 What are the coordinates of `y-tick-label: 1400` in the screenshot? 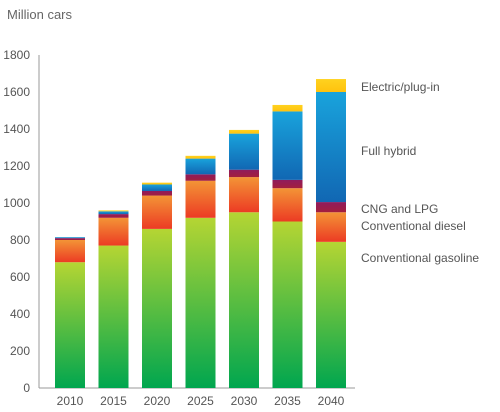 It's located at (16, 129).